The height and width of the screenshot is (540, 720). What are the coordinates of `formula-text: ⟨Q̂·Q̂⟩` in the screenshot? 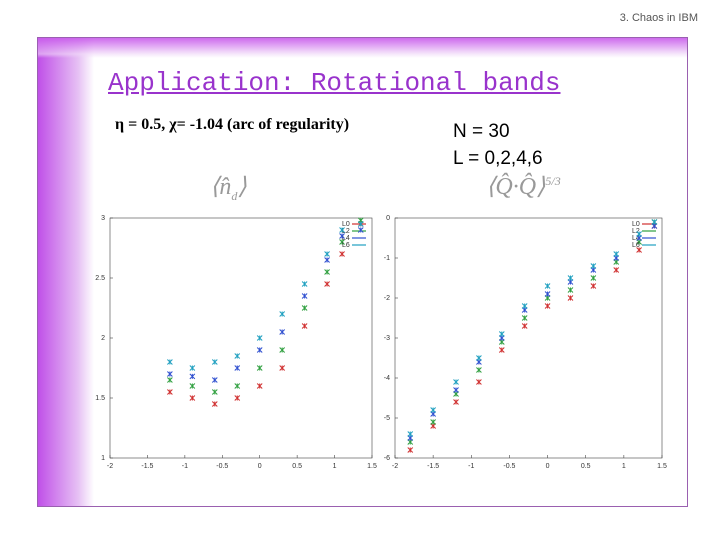 It's located at (516, 187).